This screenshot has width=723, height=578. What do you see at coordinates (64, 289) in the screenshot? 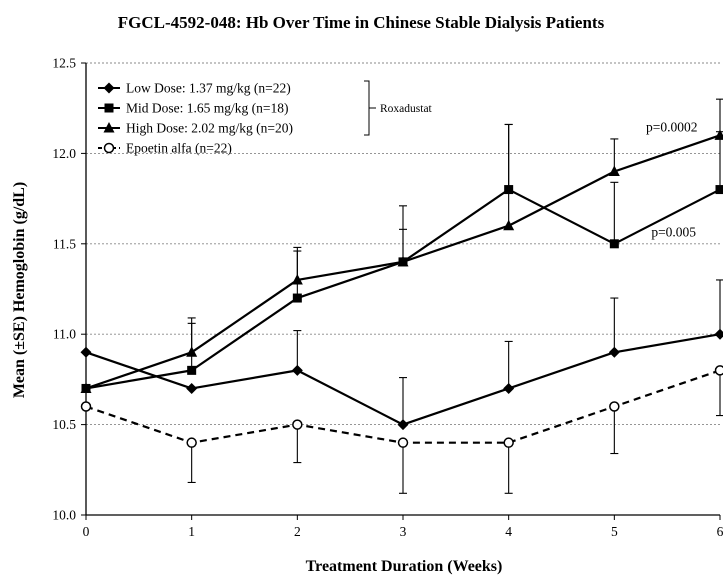
I see `y-tick-labels: 10.0 10.5 11.0 11.5 12.0 12.5` at bounding box center [64, 289].